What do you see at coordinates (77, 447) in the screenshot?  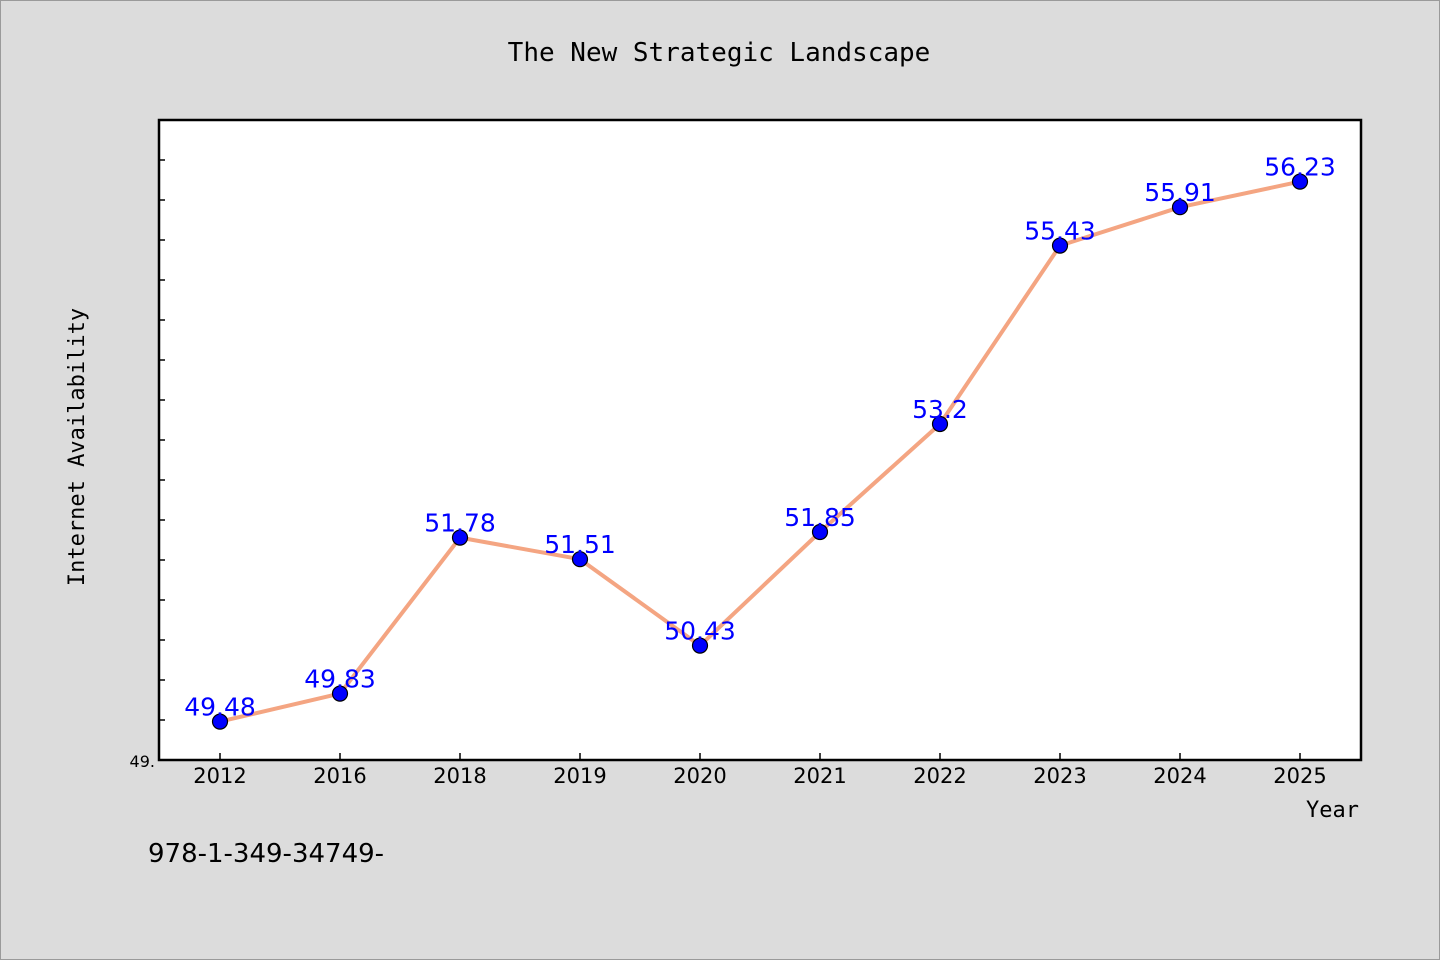 I see `y-axis-label: Internet Availability` at bounding box center [77, 447].